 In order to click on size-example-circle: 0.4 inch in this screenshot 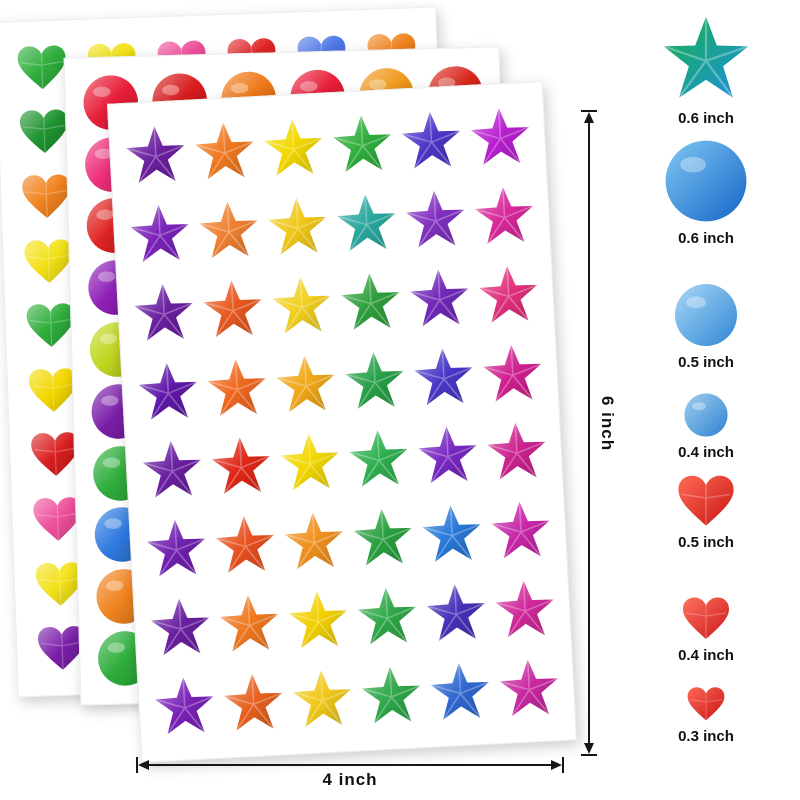, I will do `click(706, 426)`.